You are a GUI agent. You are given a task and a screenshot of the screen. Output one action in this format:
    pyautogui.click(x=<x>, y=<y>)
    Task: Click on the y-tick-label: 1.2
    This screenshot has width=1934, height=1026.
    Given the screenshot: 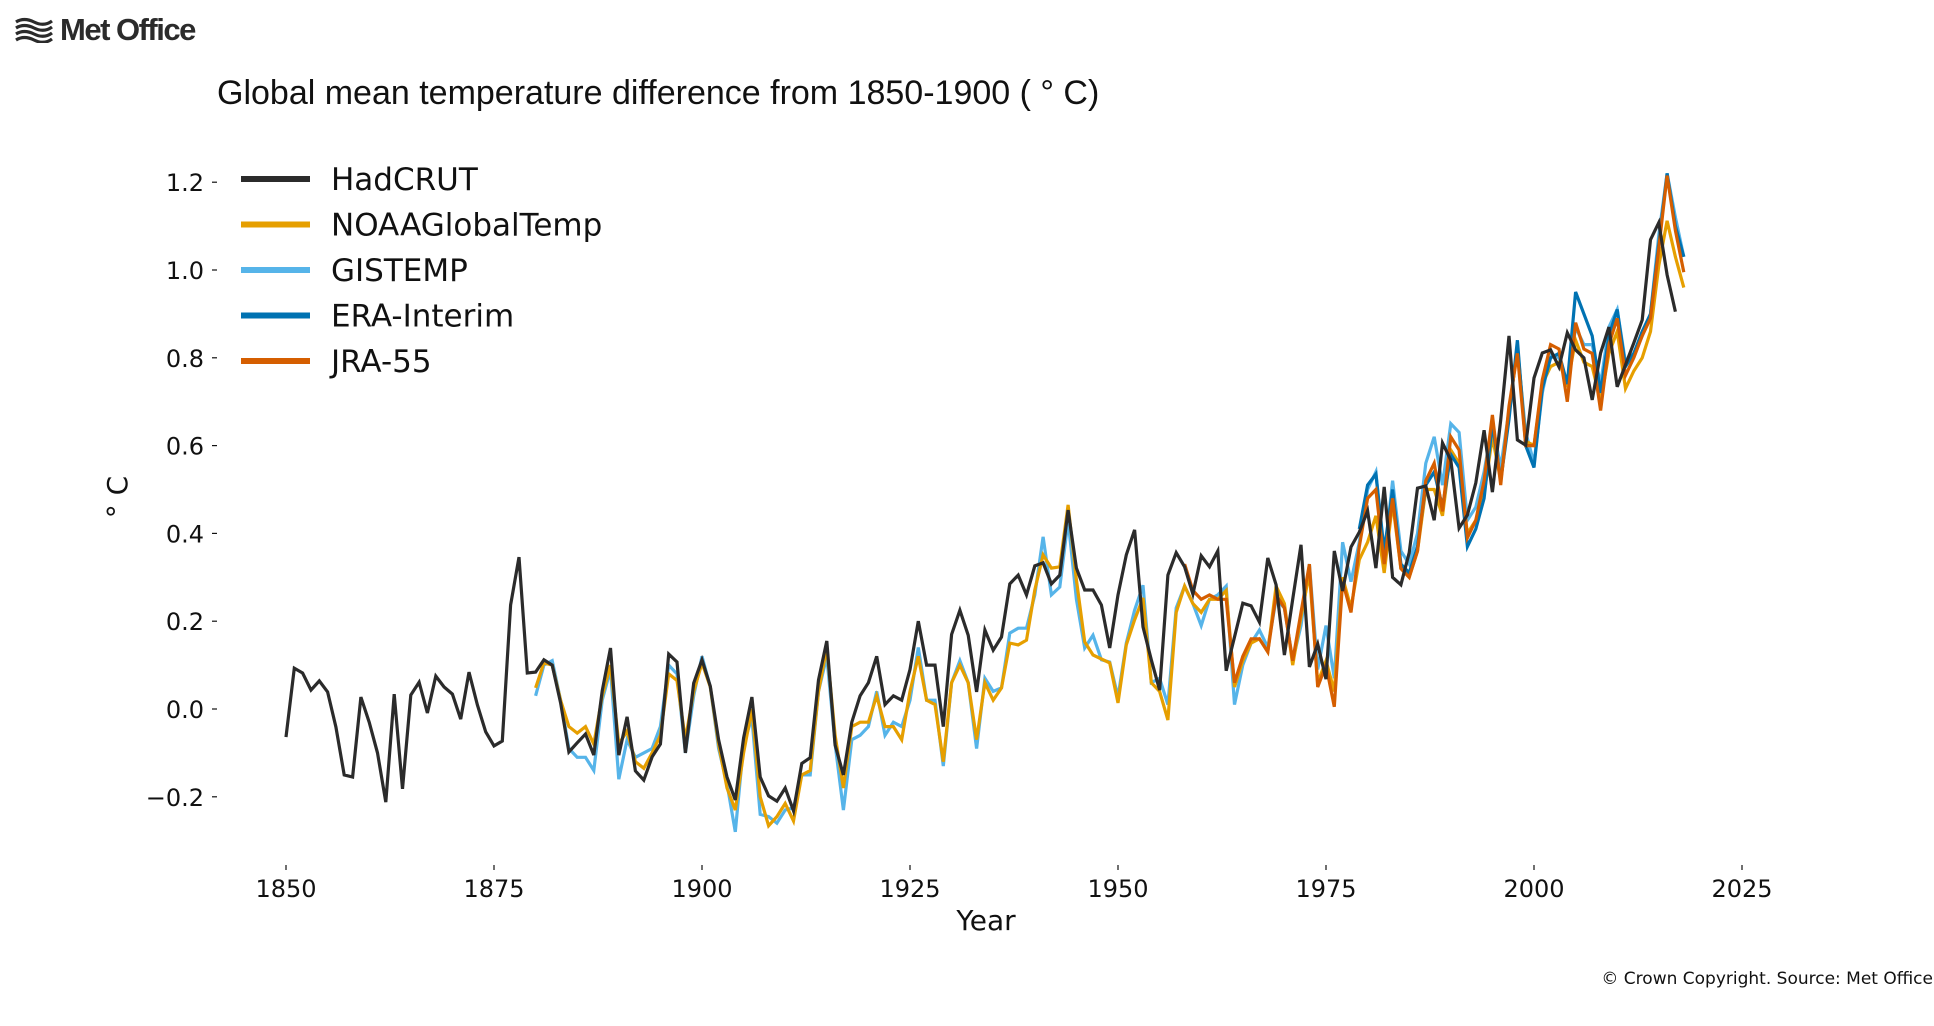 What is the action you would take?
    pyautogui.click(x=185, y=183)
    